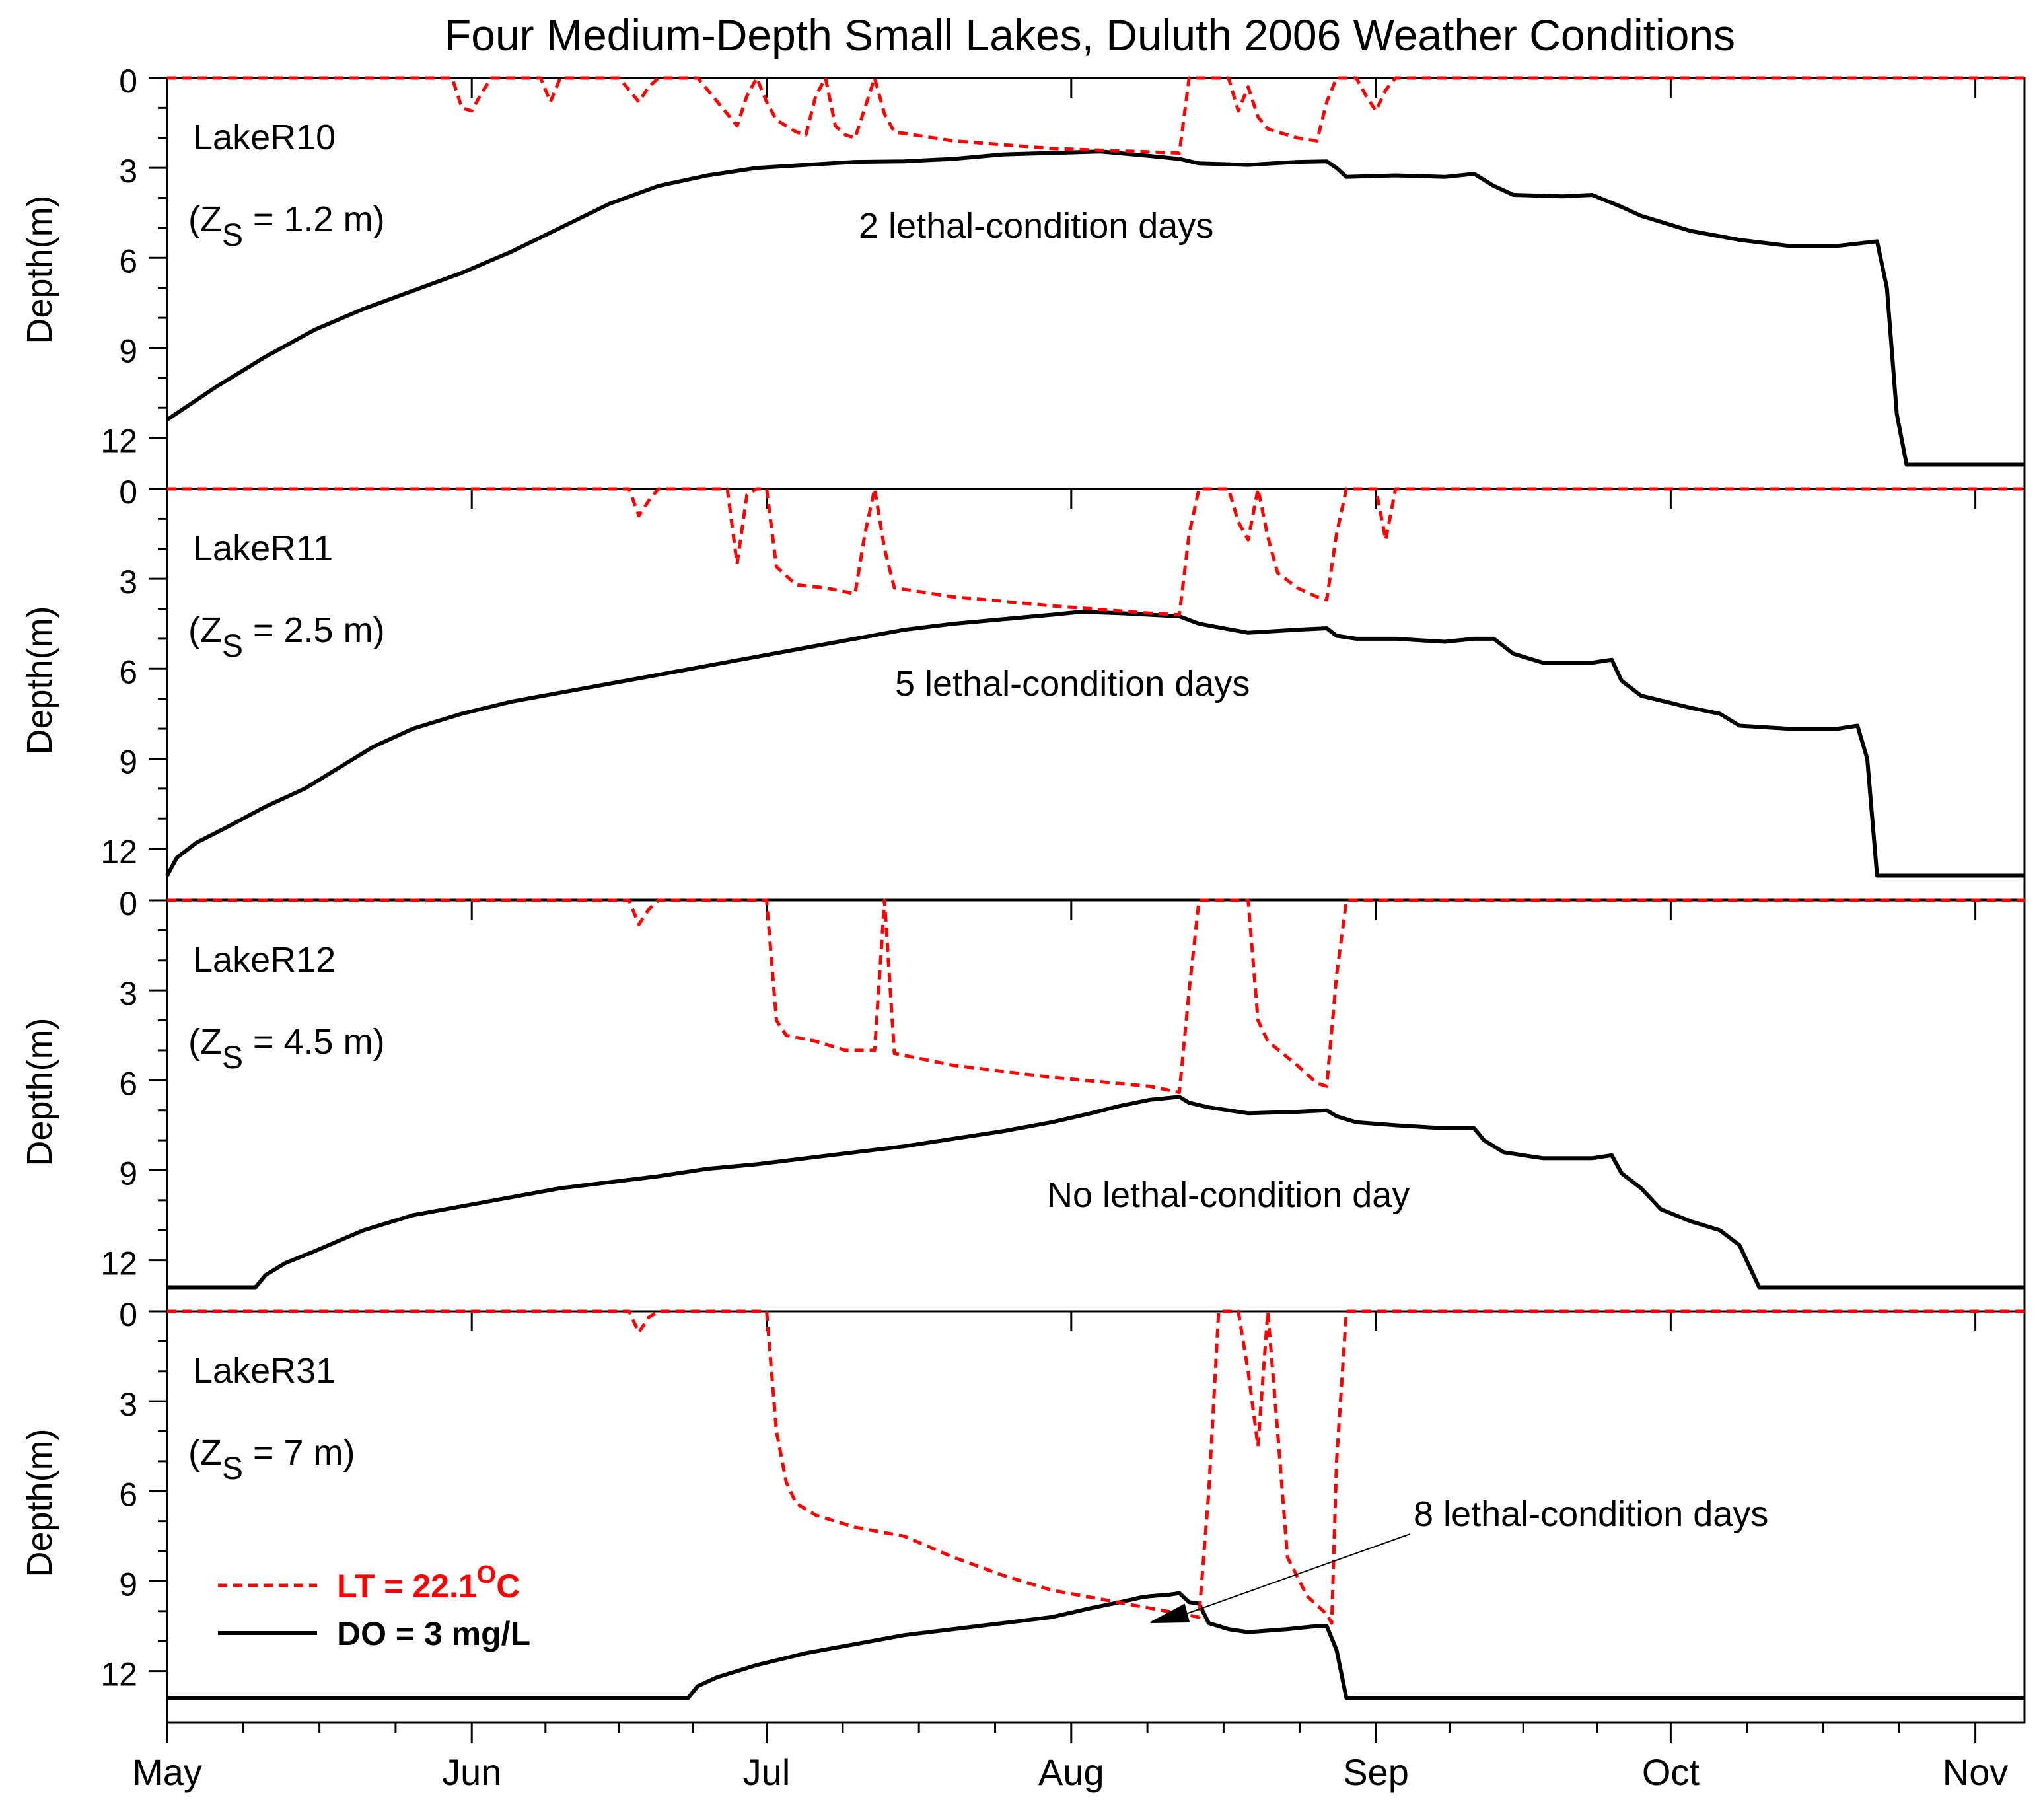  What do you see at coordinates (286, 1048) in the screenshot?
I see `zs-label-laker12: (ZS = 4.5 m)` at bounding box center [286, 1048].